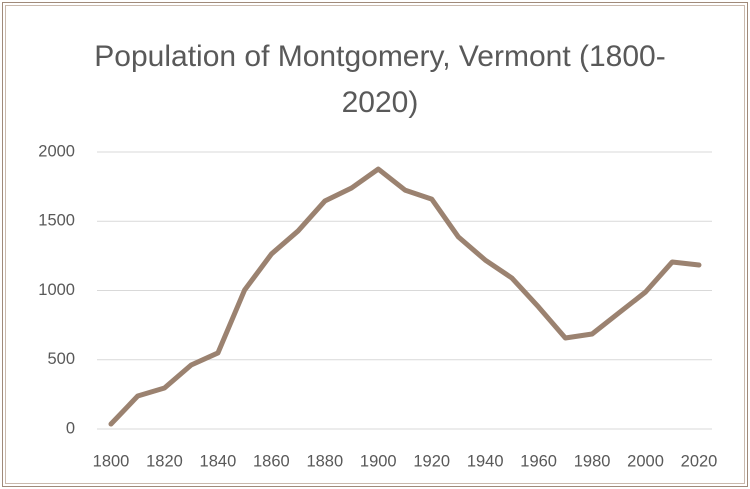  What do you see at coordinates (70, 428) in the screenshot?
I see `y-tick-label: 0` at bounding box center [70, 428].